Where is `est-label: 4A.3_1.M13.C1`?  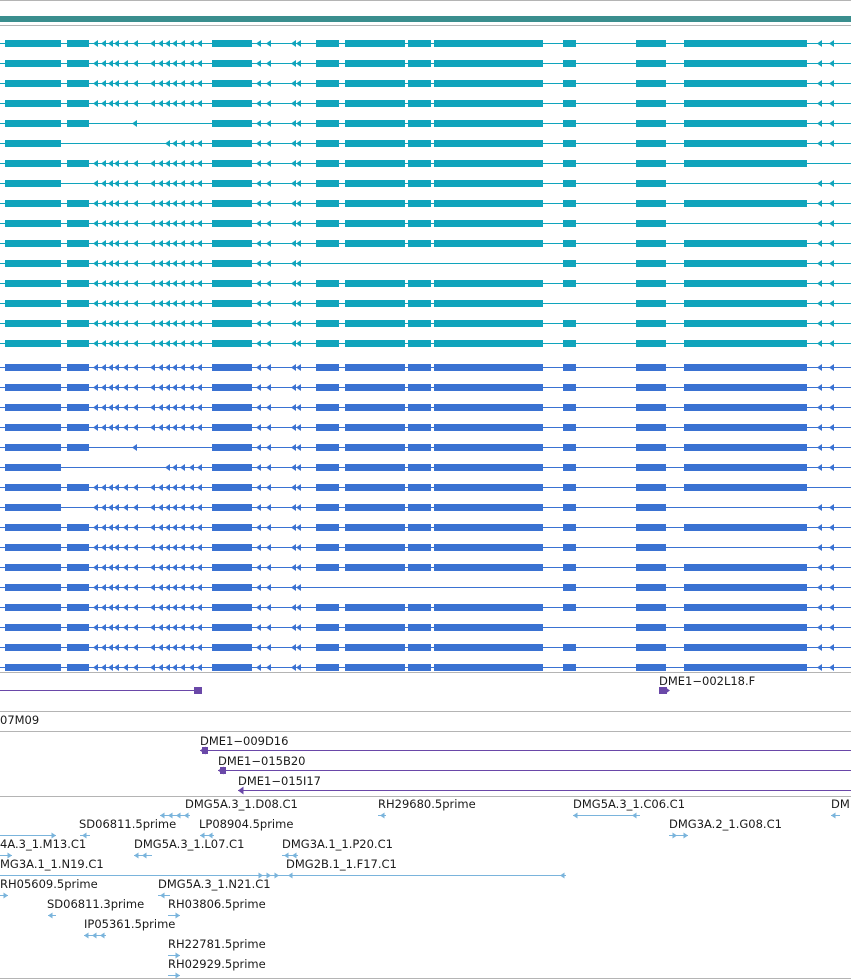 est-label: 4A.3_1.M13.C1 is located at coordinates (43, 844).